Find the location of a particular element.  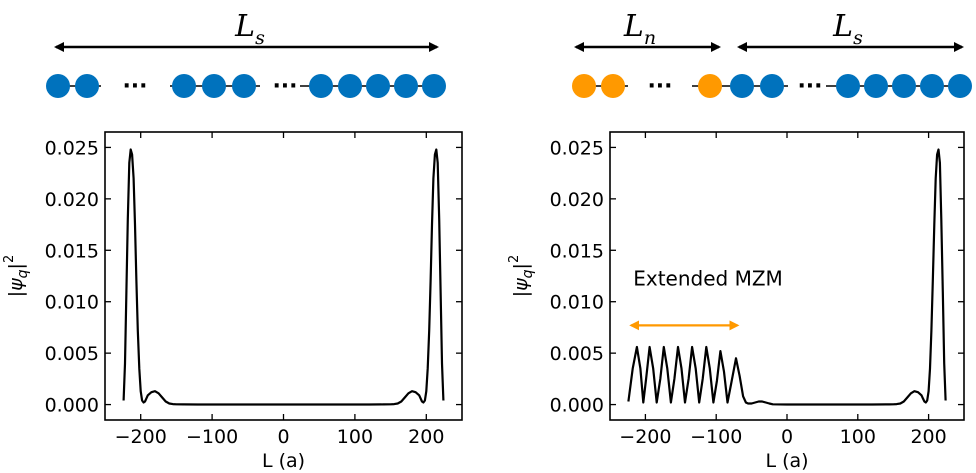

right-schematic: Ln Ls ··· ··· is located at coordinates (772, 54).